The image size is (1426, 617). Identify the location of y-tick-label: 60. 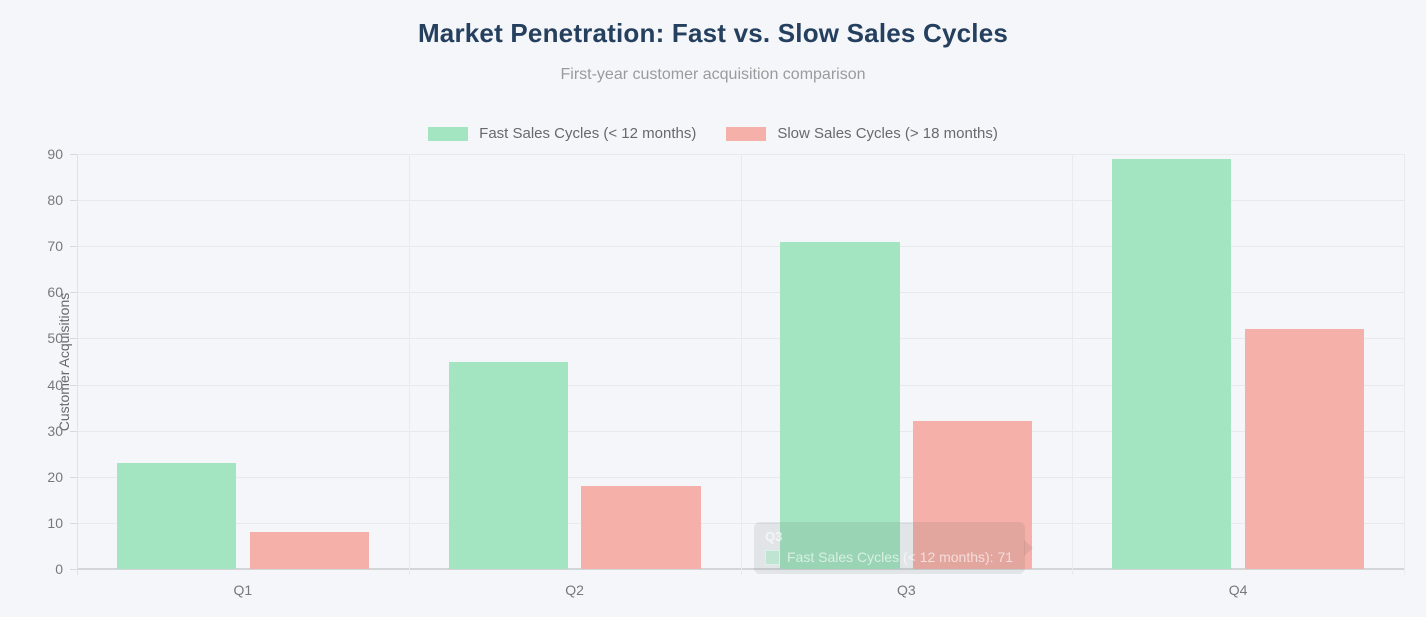
(55, 292).